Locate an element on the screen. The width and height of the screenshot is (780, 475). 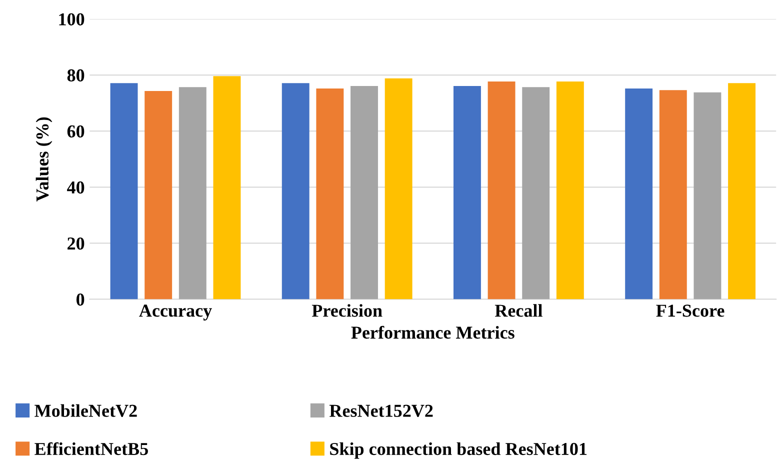
x-tick-label: F1-Score is located at coordinates (690, 310).